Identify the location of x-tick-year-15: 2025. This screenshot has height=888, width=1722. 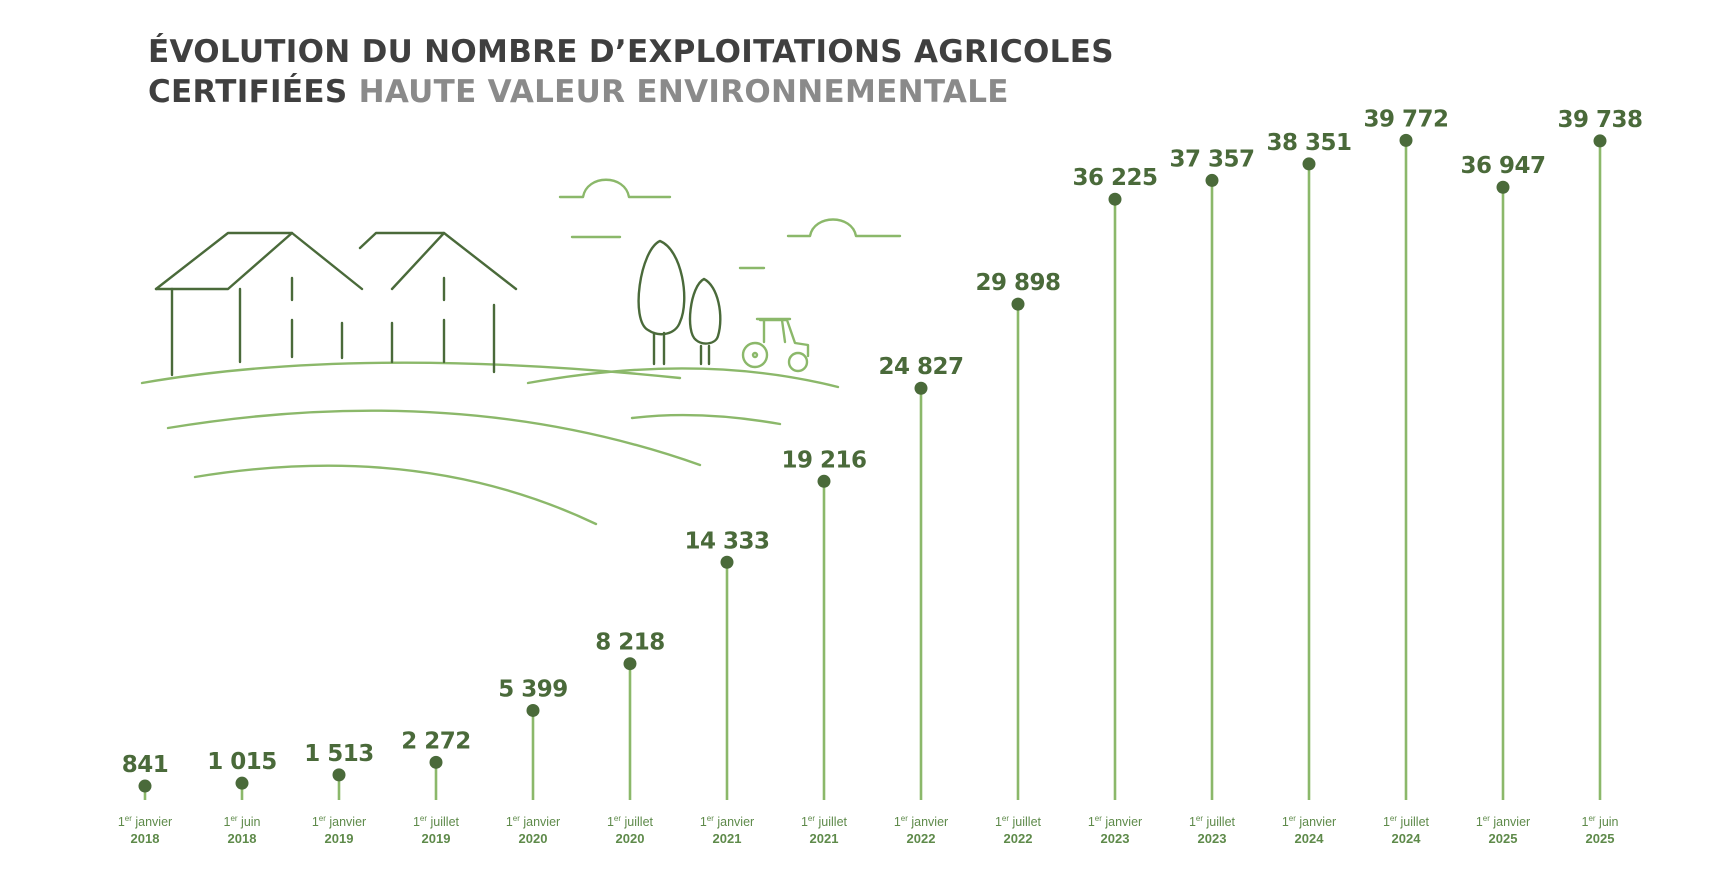
(1600, 838).